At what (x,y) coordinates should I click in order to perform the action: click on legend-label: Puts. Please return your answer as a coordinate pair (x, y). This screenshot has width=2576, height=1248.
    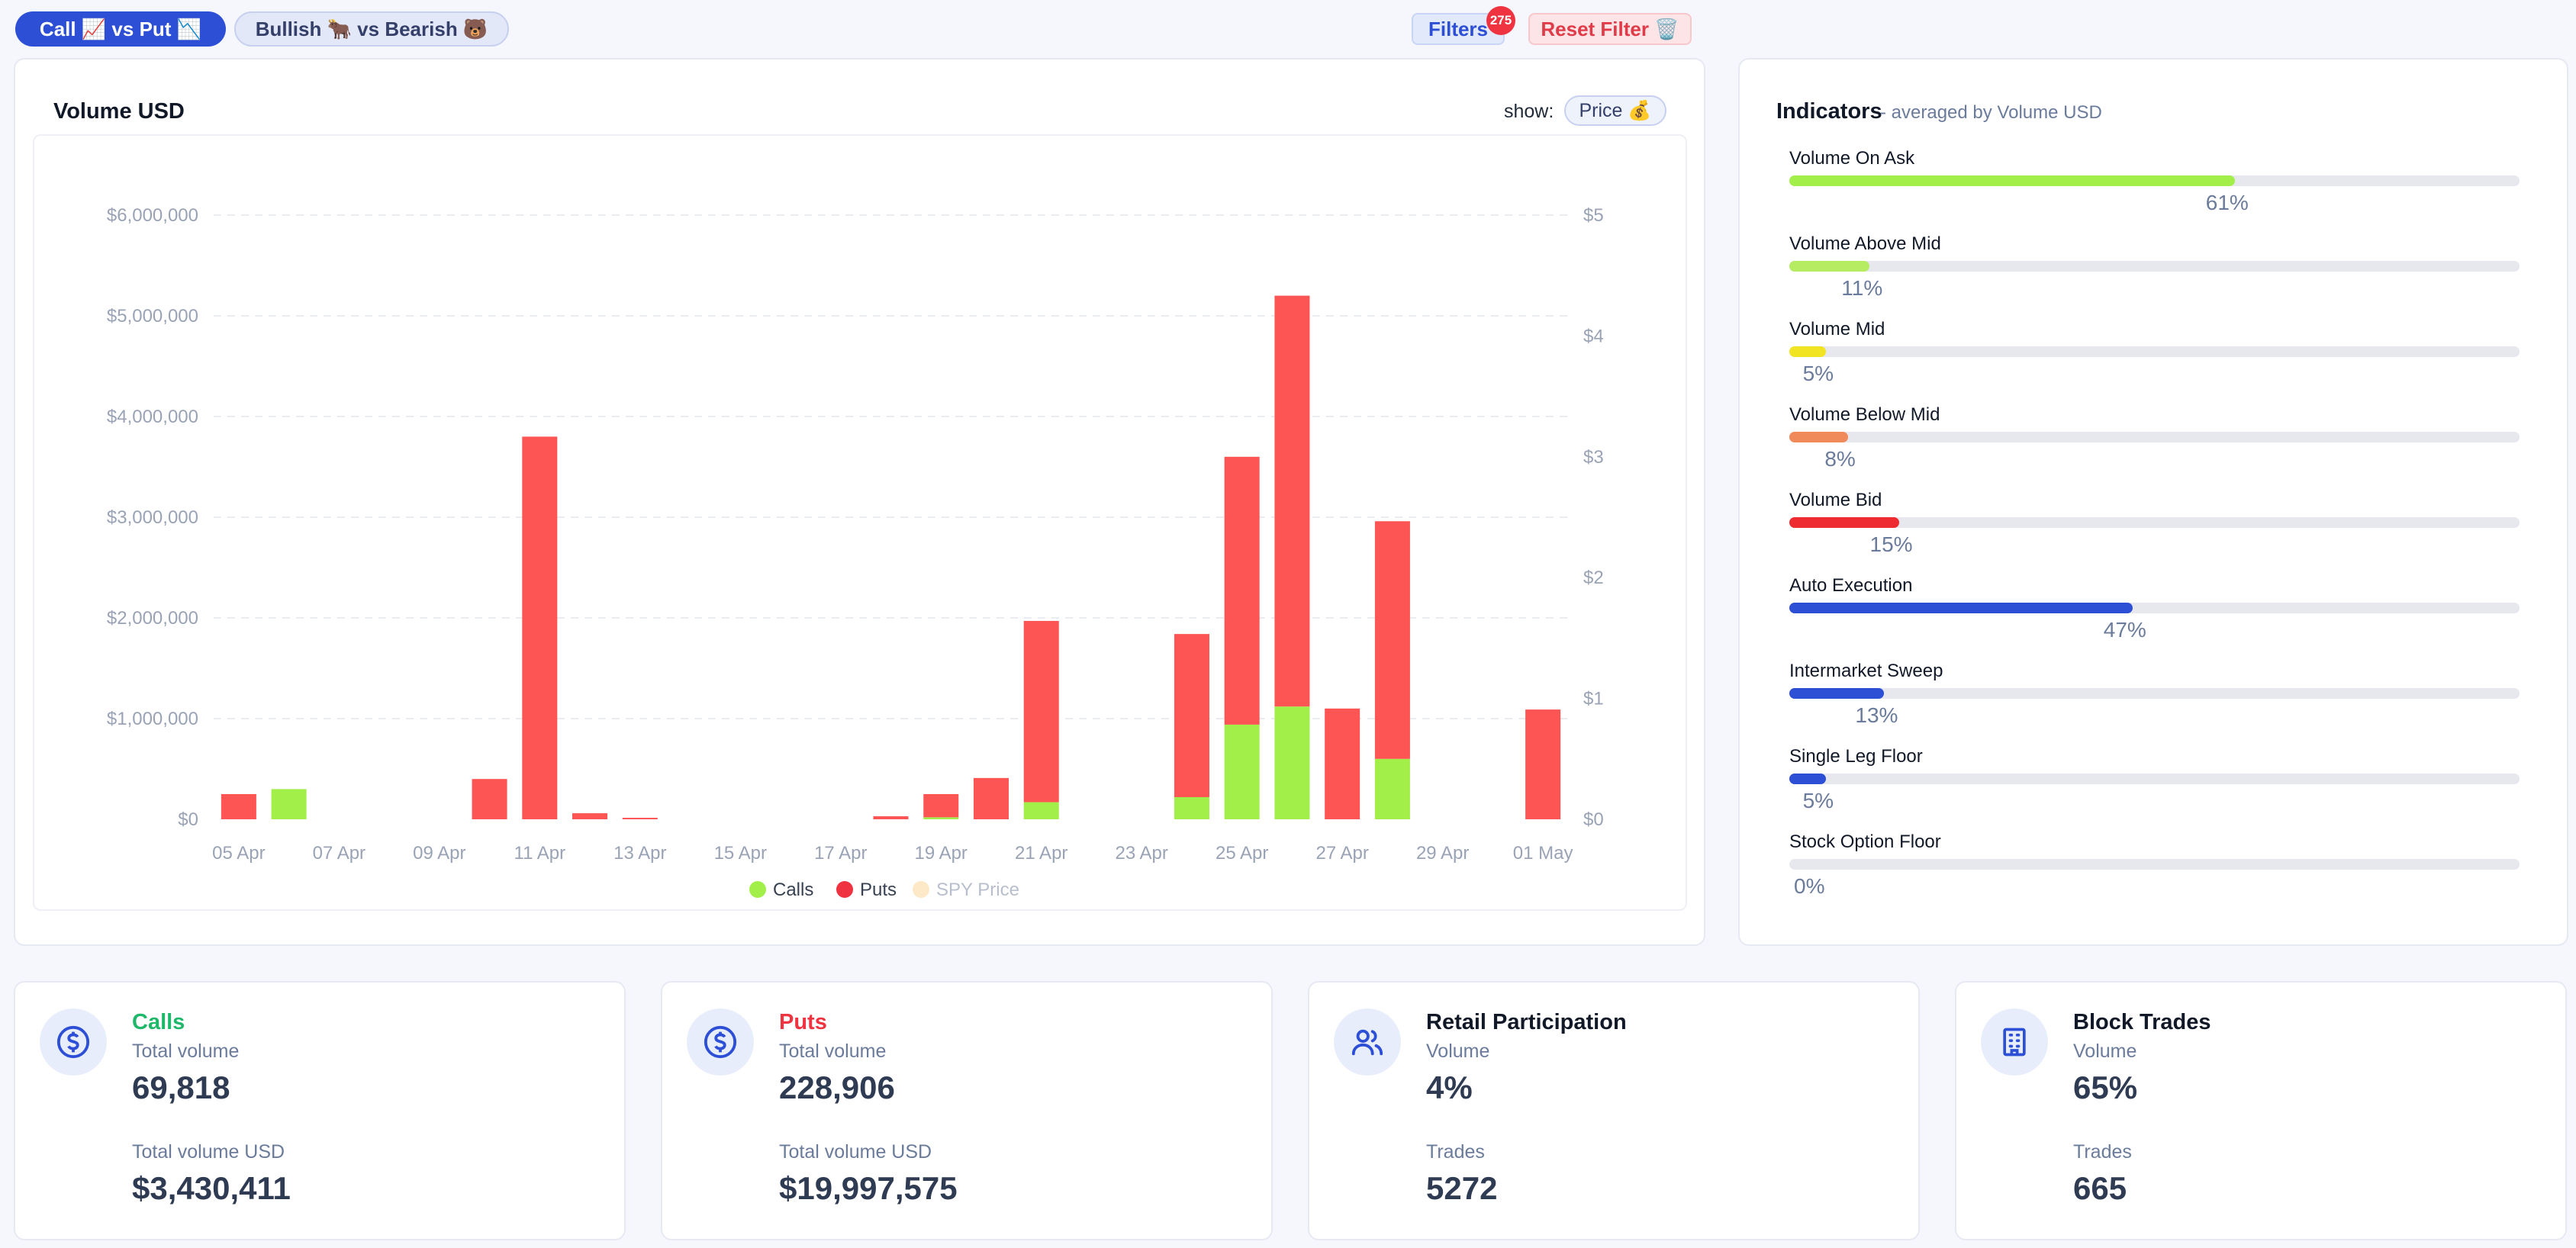
    Looking at the image, I should click on (878, 890).